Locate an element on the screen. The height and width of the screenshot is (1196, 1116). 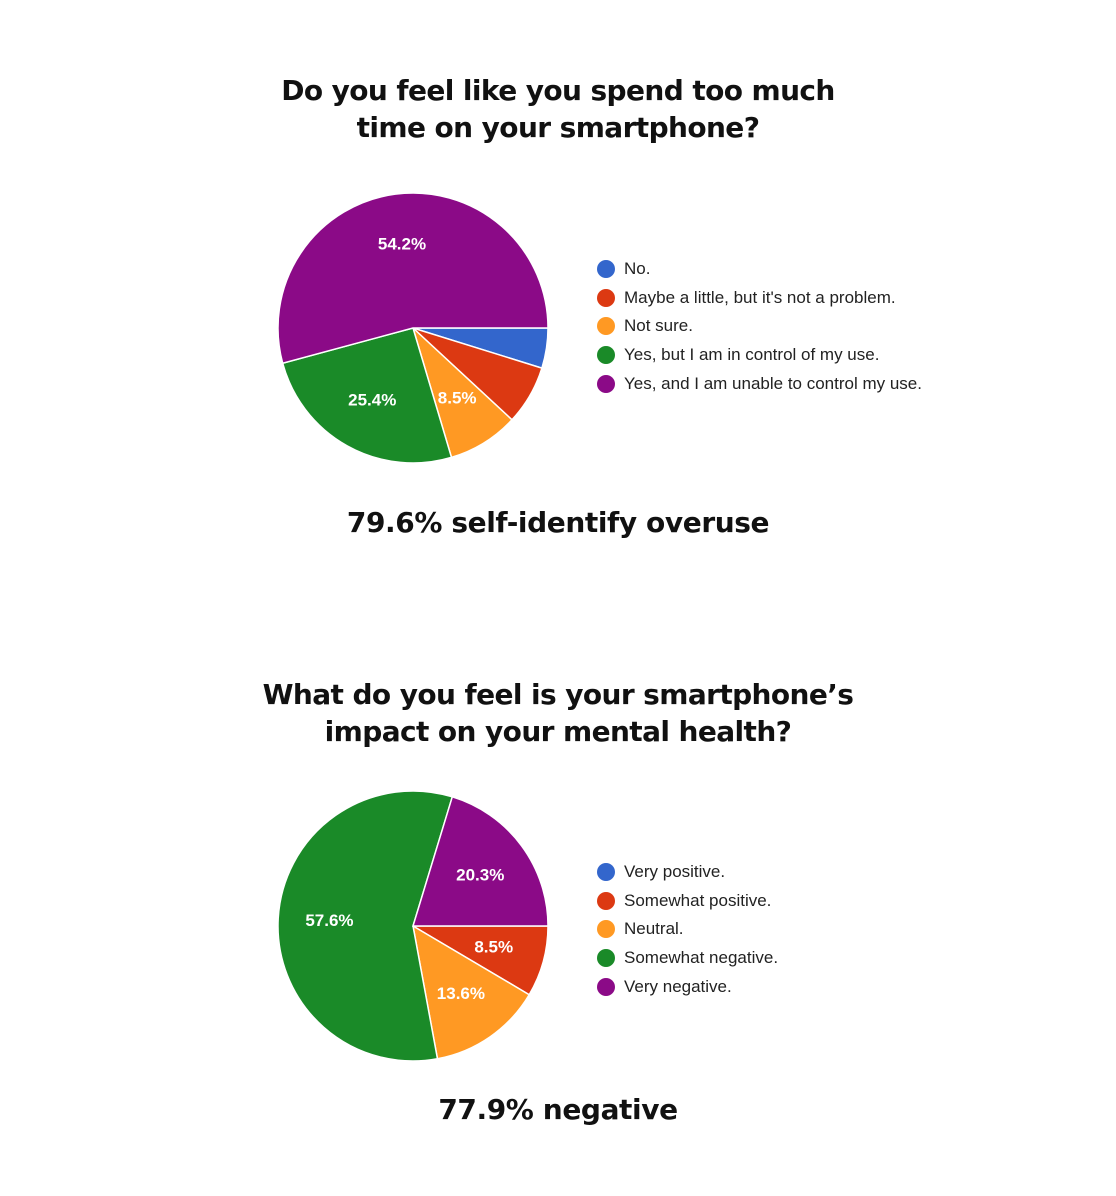
chart-title-line-1: What do you feel is your smartphone’s is located at coordinates (558, 694).